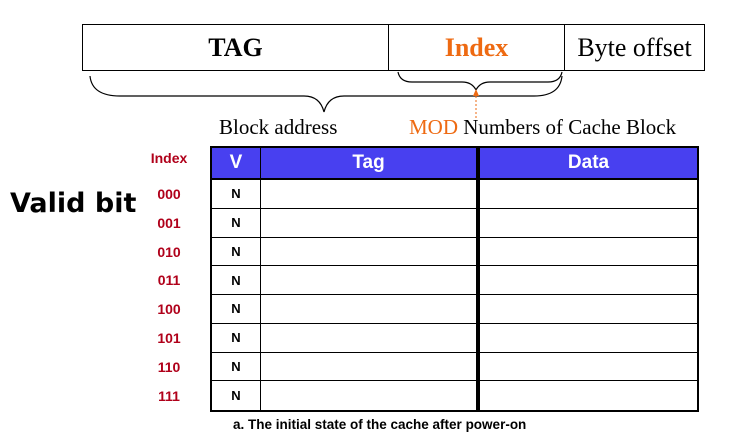 The height and width of the screenshot is (448, 734). I want to click on index-label: 101, so click(169, 337).